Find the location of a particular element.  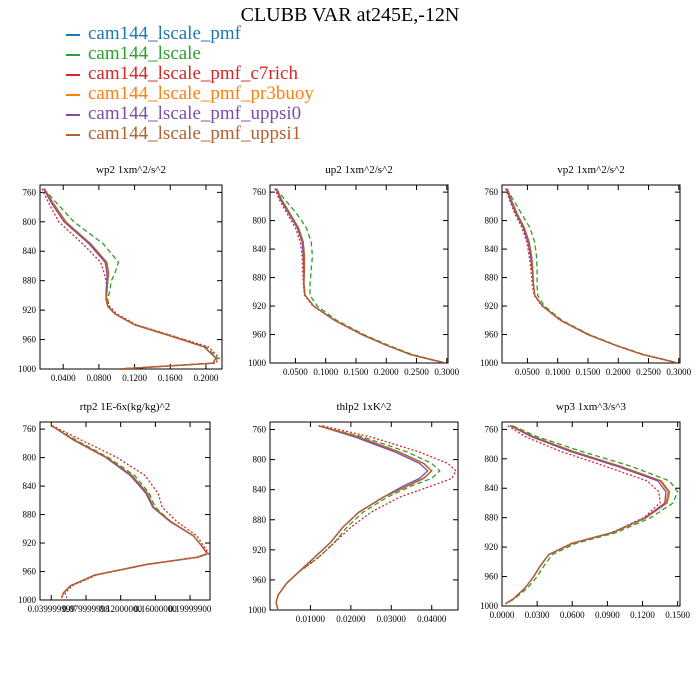

x-tick-label: 0.19999900 is located at coordinates (190, 609).